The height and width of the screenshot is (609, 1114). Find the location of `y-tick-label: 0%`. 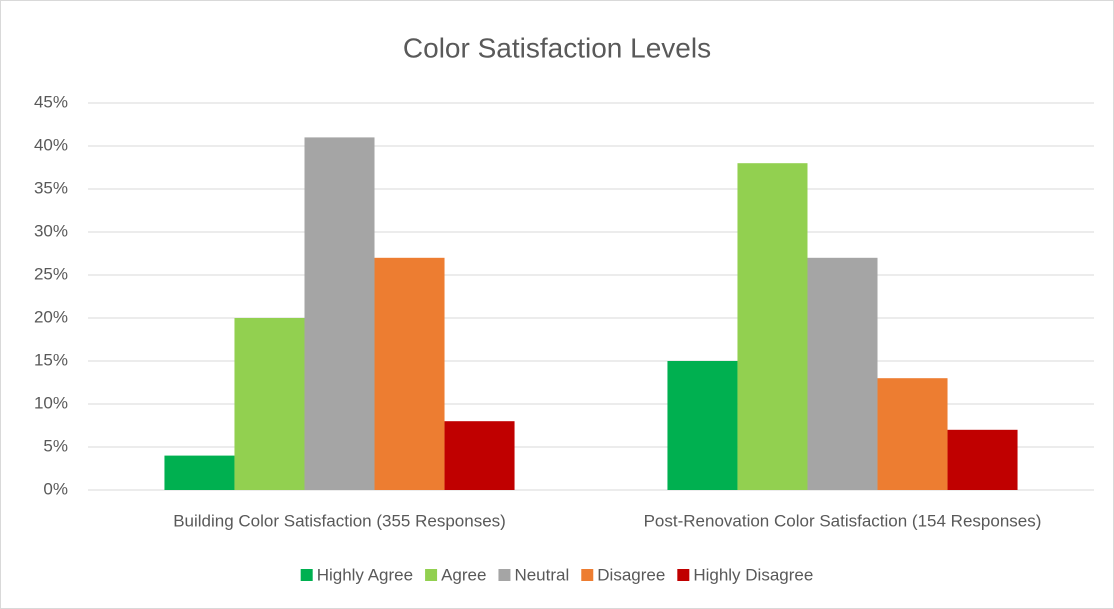

y-tick-label: 0% is located at coordinates (55, 488).